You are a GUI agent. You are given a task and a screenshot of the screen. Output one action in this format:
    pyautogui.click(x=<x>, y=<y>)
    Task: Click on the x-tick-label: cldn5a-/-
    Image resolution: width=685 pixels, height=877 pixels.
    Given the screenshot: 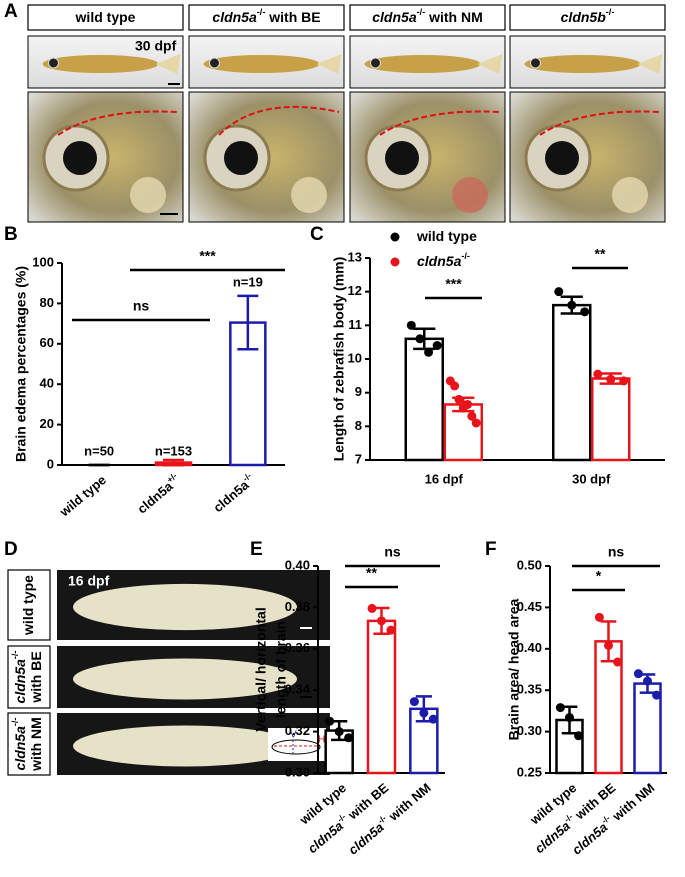 What is the action you would take?
    pyautogui.click(x=233, y=493)
    